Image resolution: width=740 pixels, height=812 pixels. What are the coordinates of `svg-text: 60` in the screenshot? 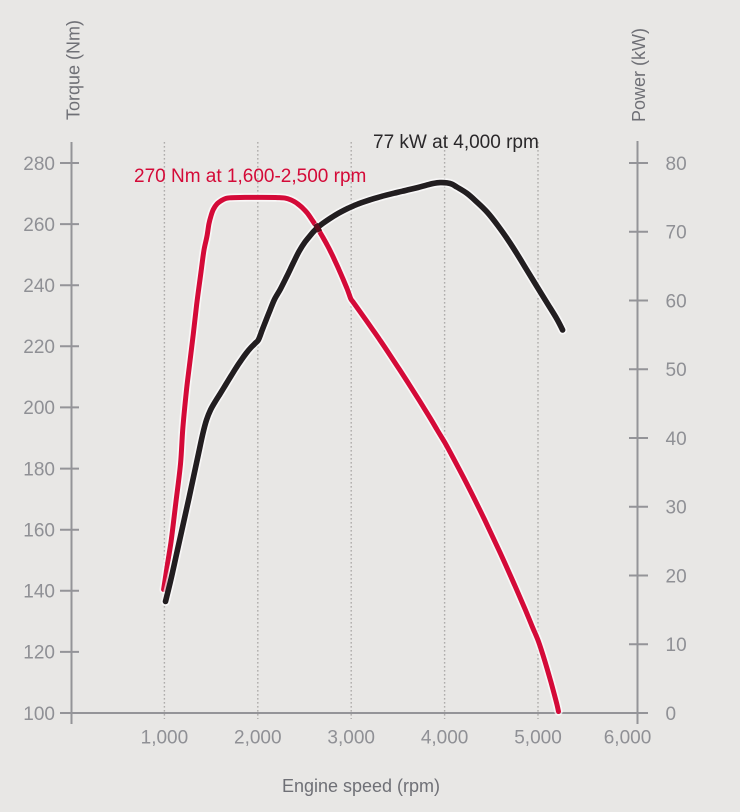 It's located at (676, 301).